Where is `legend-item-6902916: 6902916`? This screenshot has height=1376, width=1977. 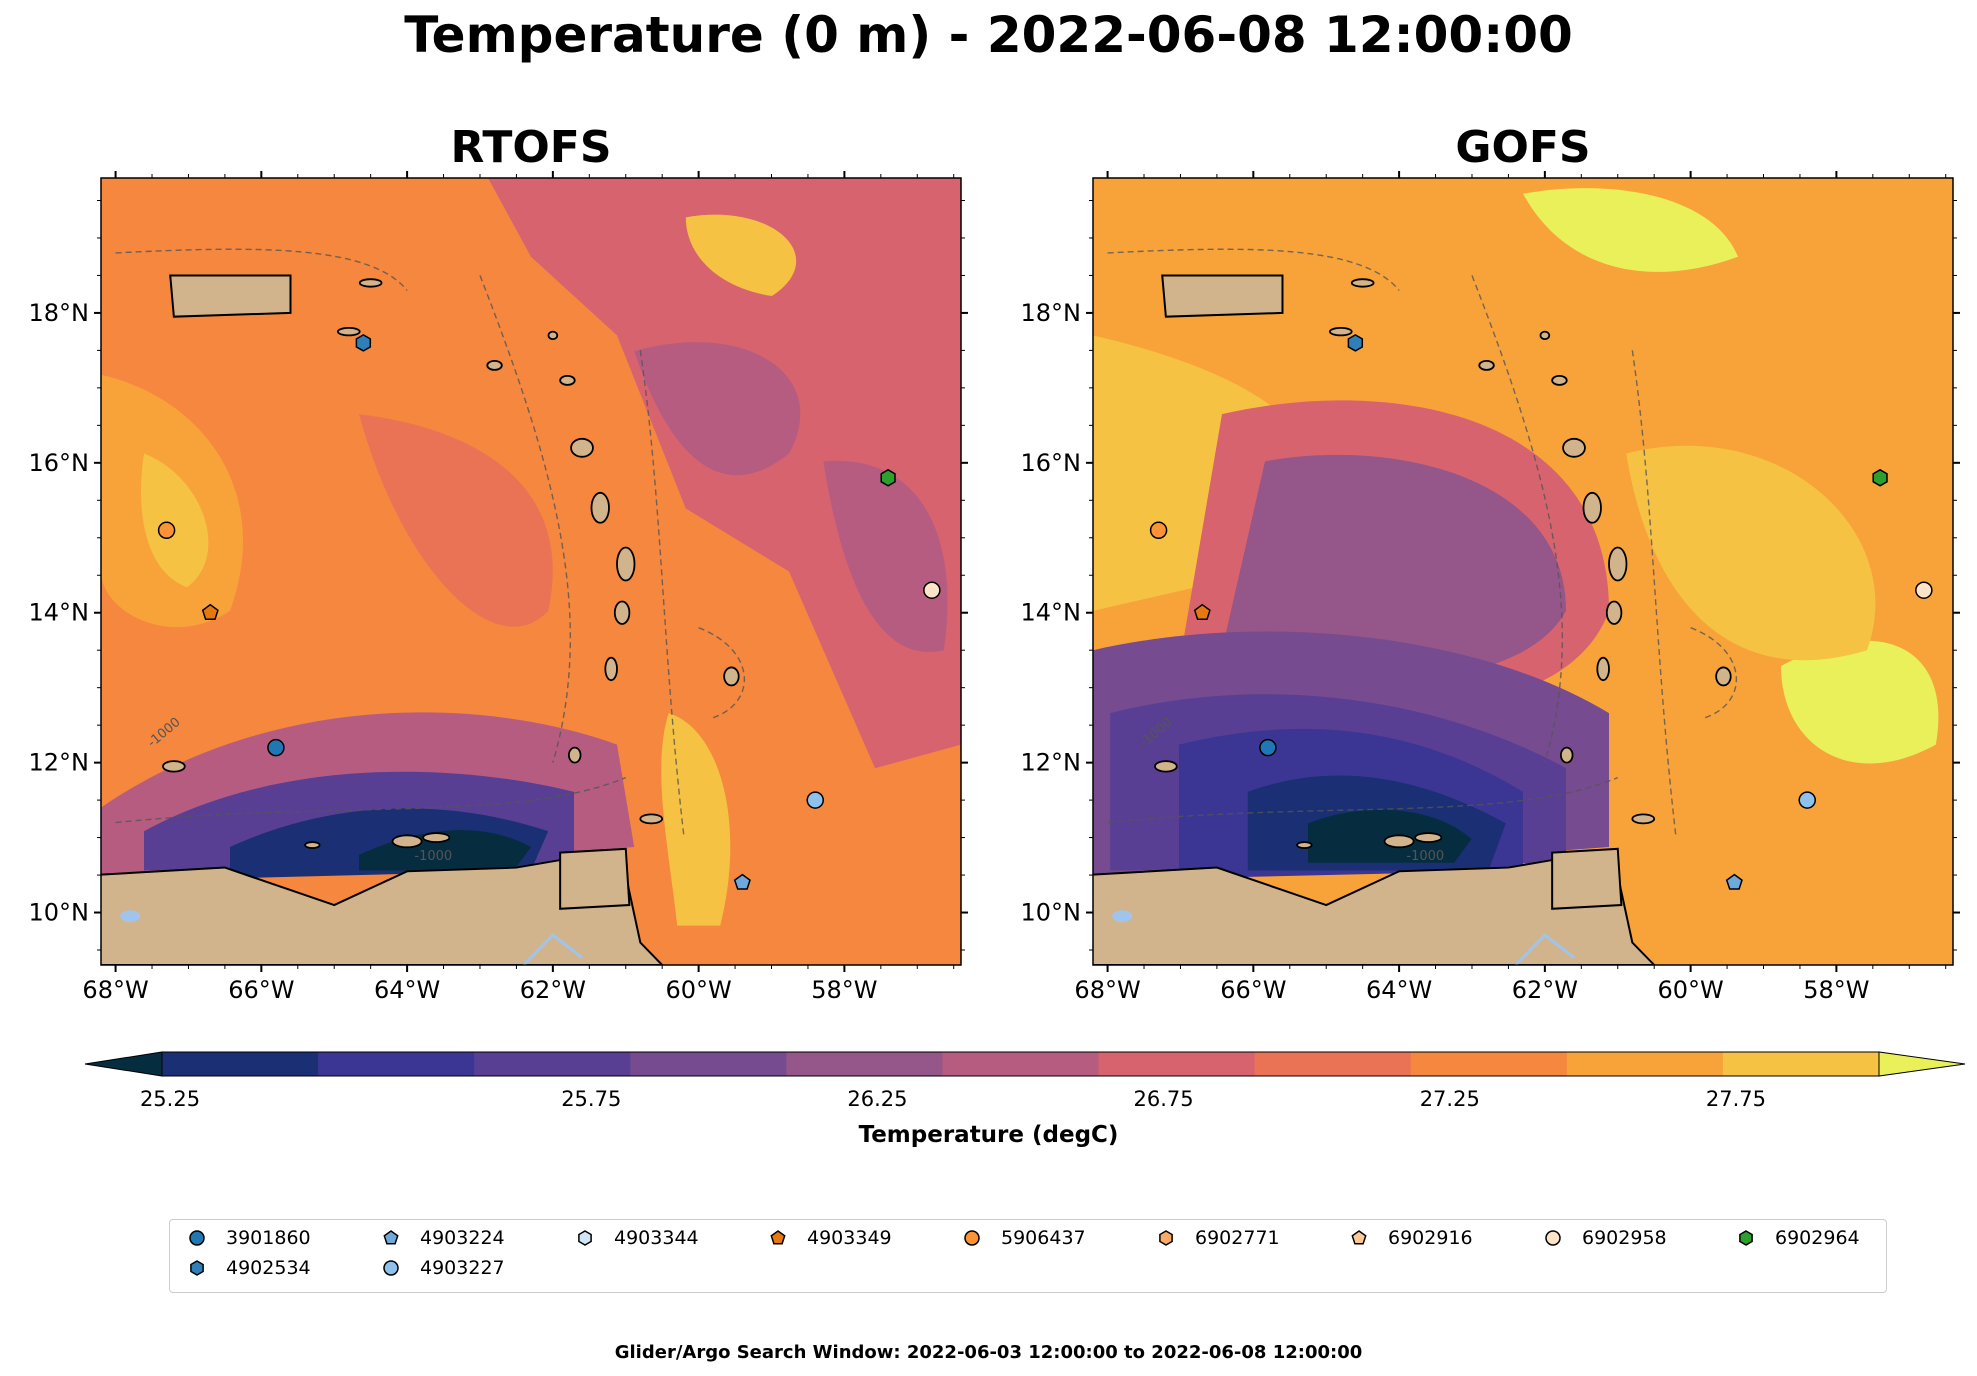
legend-item-6902916: 6902916 is located at coordinates (1410, 1238).